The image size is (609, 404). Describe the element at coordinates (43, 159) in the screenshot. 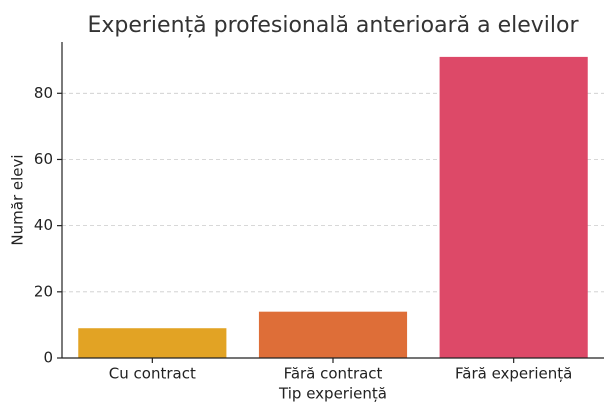

I see `y-tick-label: 60` at that location.